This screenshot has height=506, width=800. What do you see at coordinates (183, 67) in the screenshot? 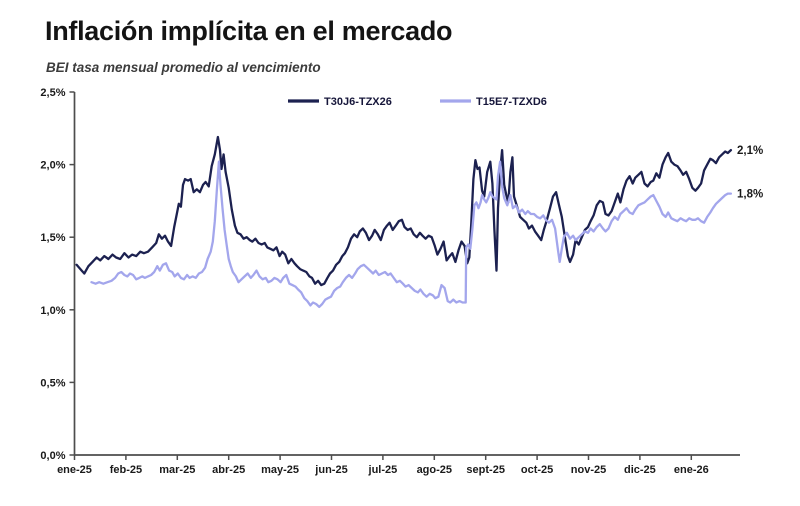
I see `chart-subtitle: BEI tasa mensual promedio al vencimiento` at bounding box center [183, 67].